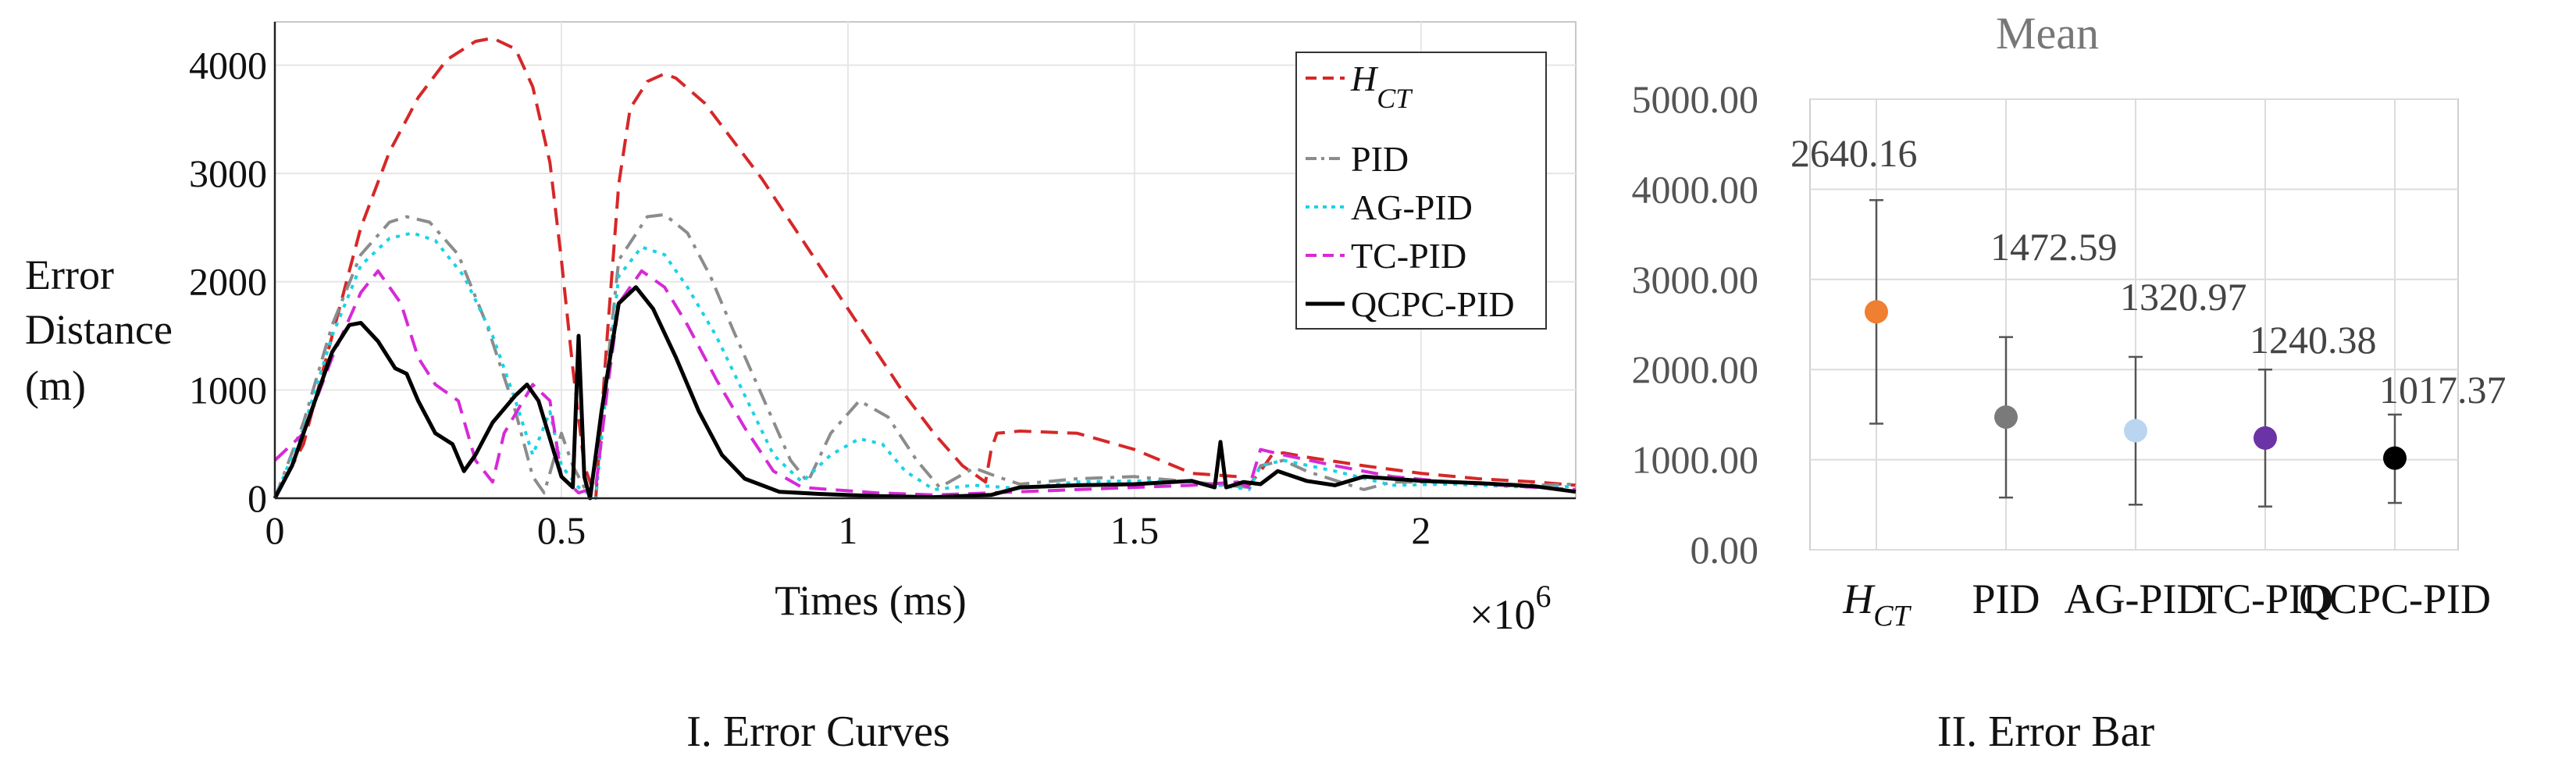 The image size is (2576, 770). I want to click on category-label-sub: CT, so click(1892, 616).